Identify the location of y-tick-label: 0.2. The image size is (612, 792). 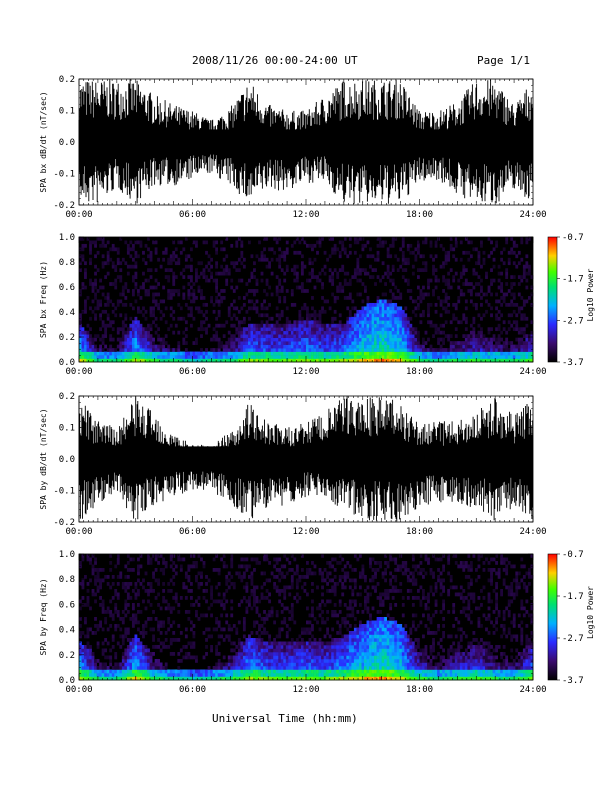
(67, 397).